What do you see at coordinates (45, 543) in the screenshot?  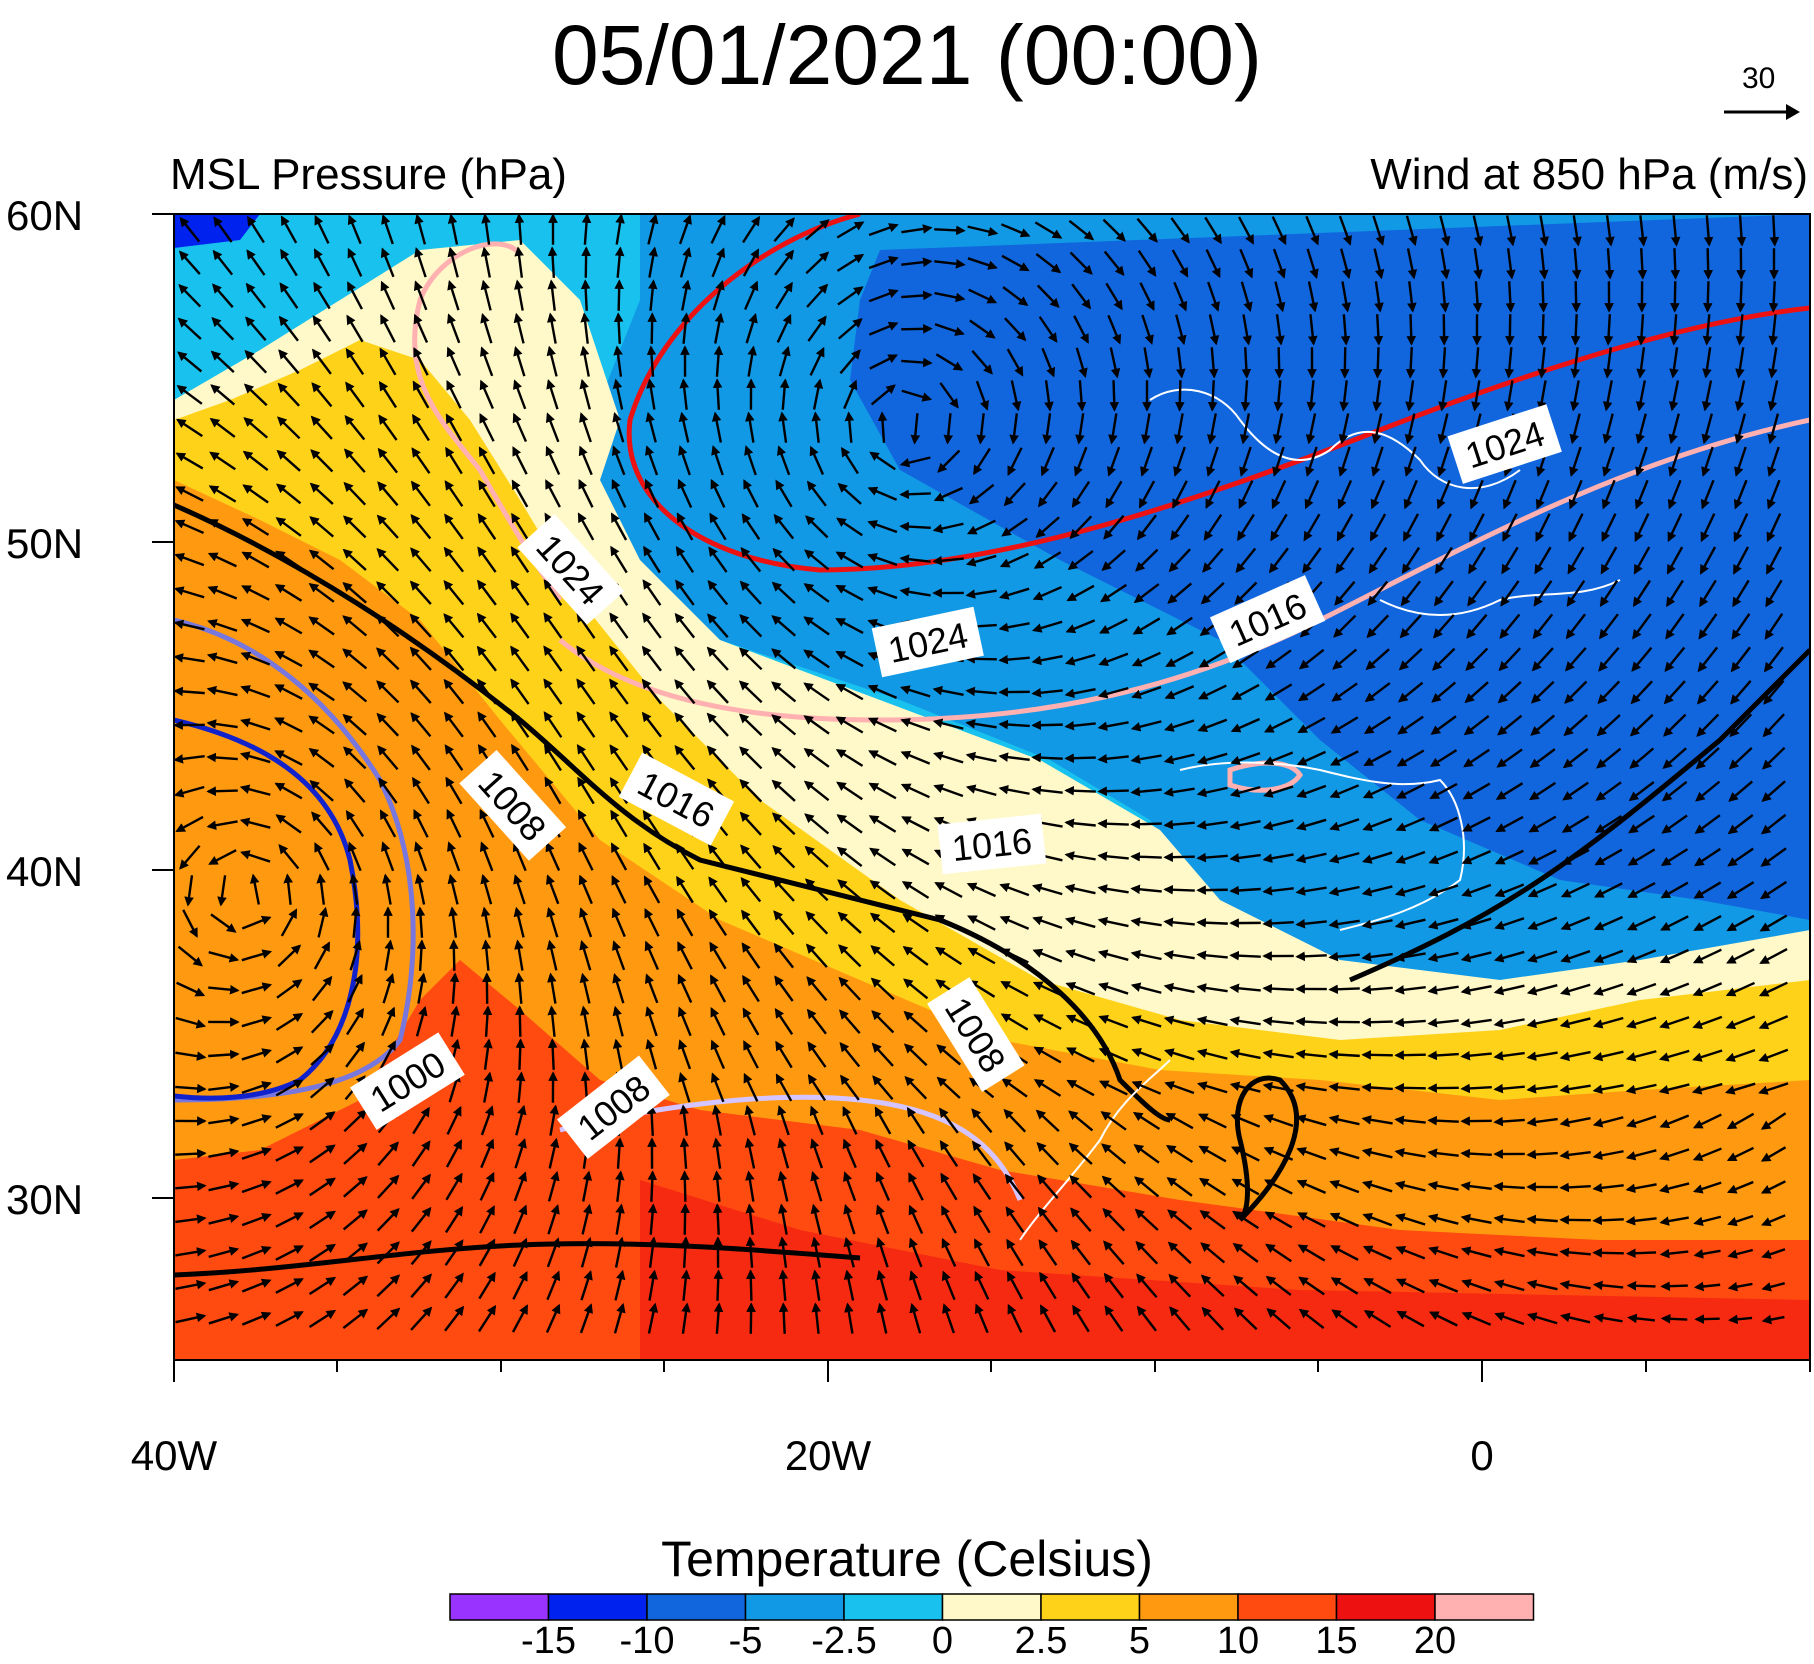 I see `lat-label-50n: 50N` at bounding box center [45, 543].